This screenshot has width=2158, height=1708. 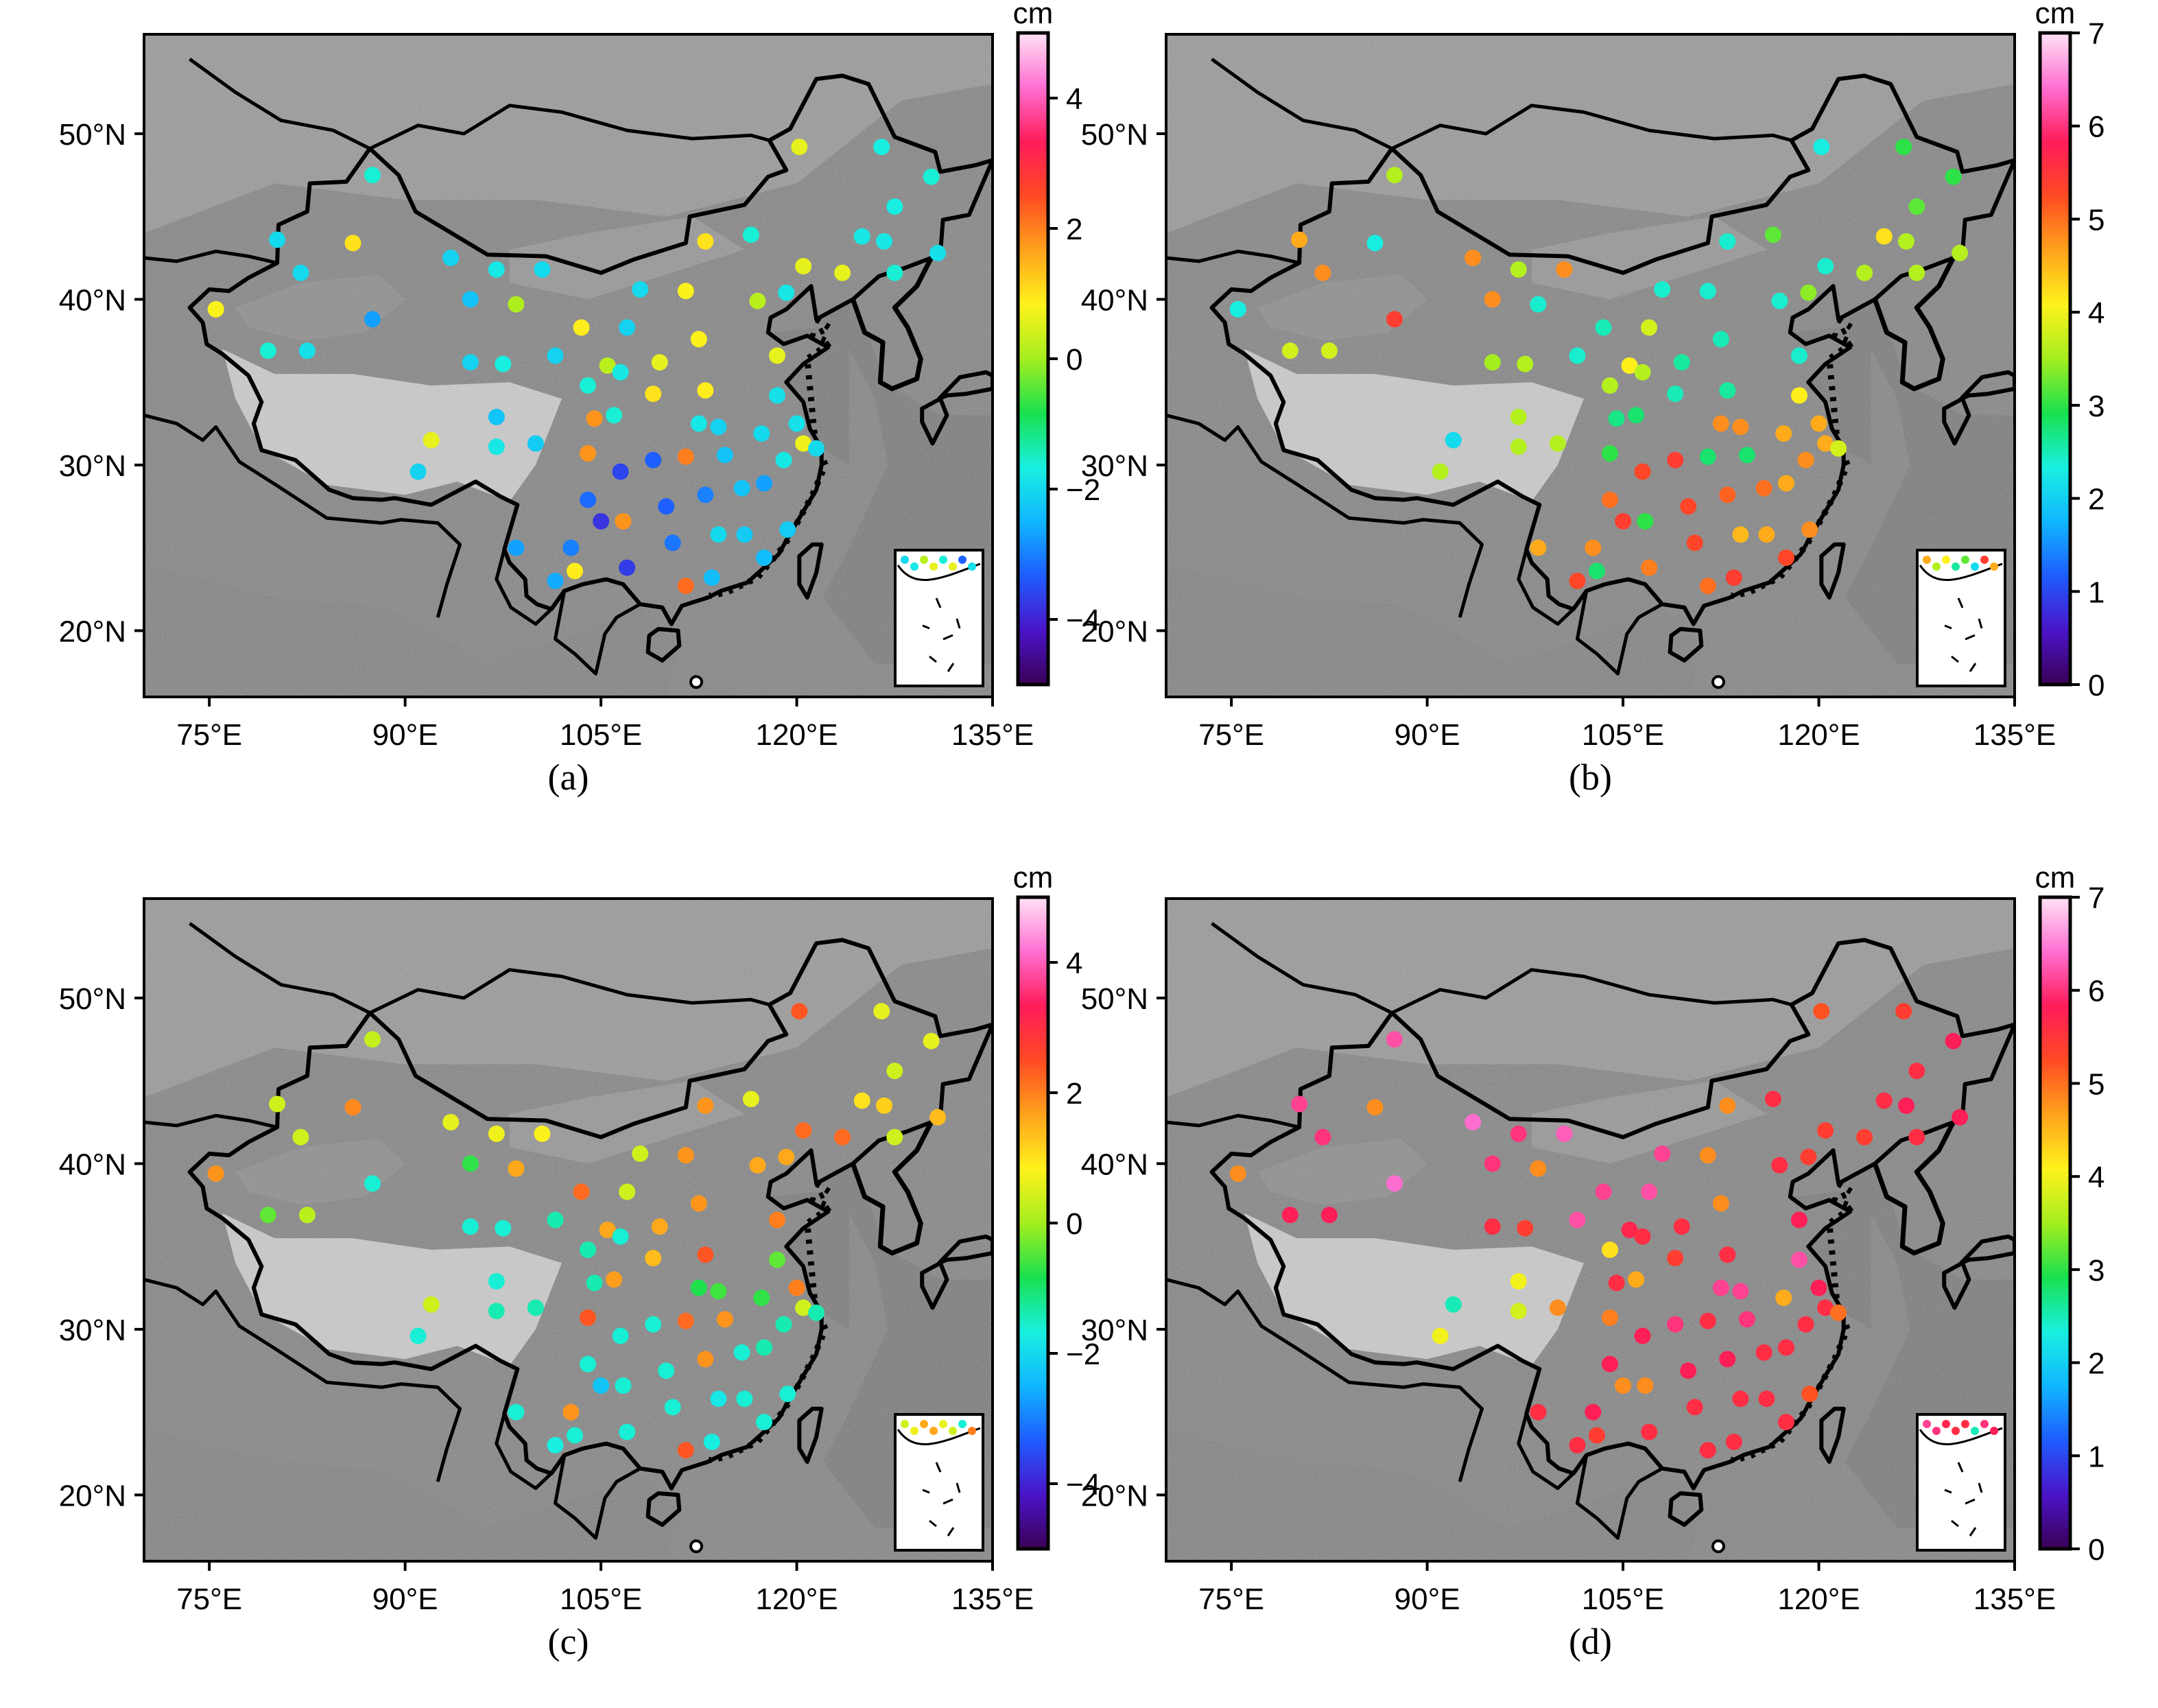 What do you see at coordinates (1961, 1482) in the screenshot?
I see `inset-map` at bounding box center [1961, 1482].